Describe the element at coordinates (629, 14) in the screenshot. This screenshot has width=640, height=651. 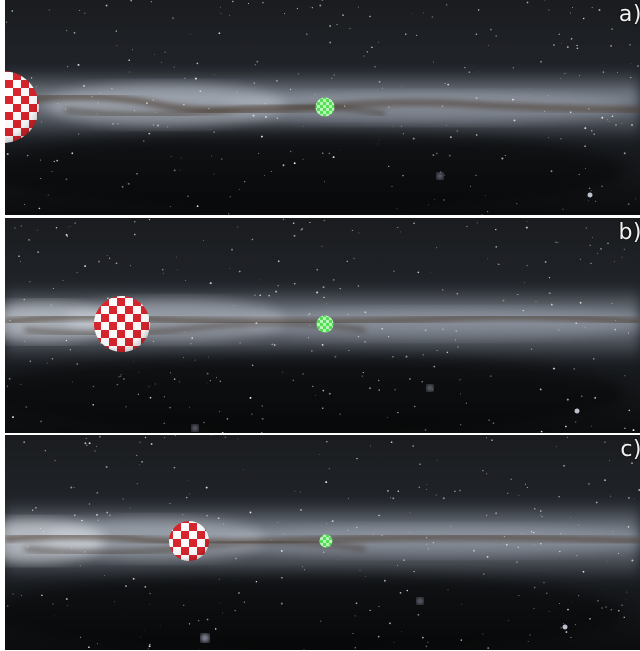
I see `panel-label: a)` at that location.